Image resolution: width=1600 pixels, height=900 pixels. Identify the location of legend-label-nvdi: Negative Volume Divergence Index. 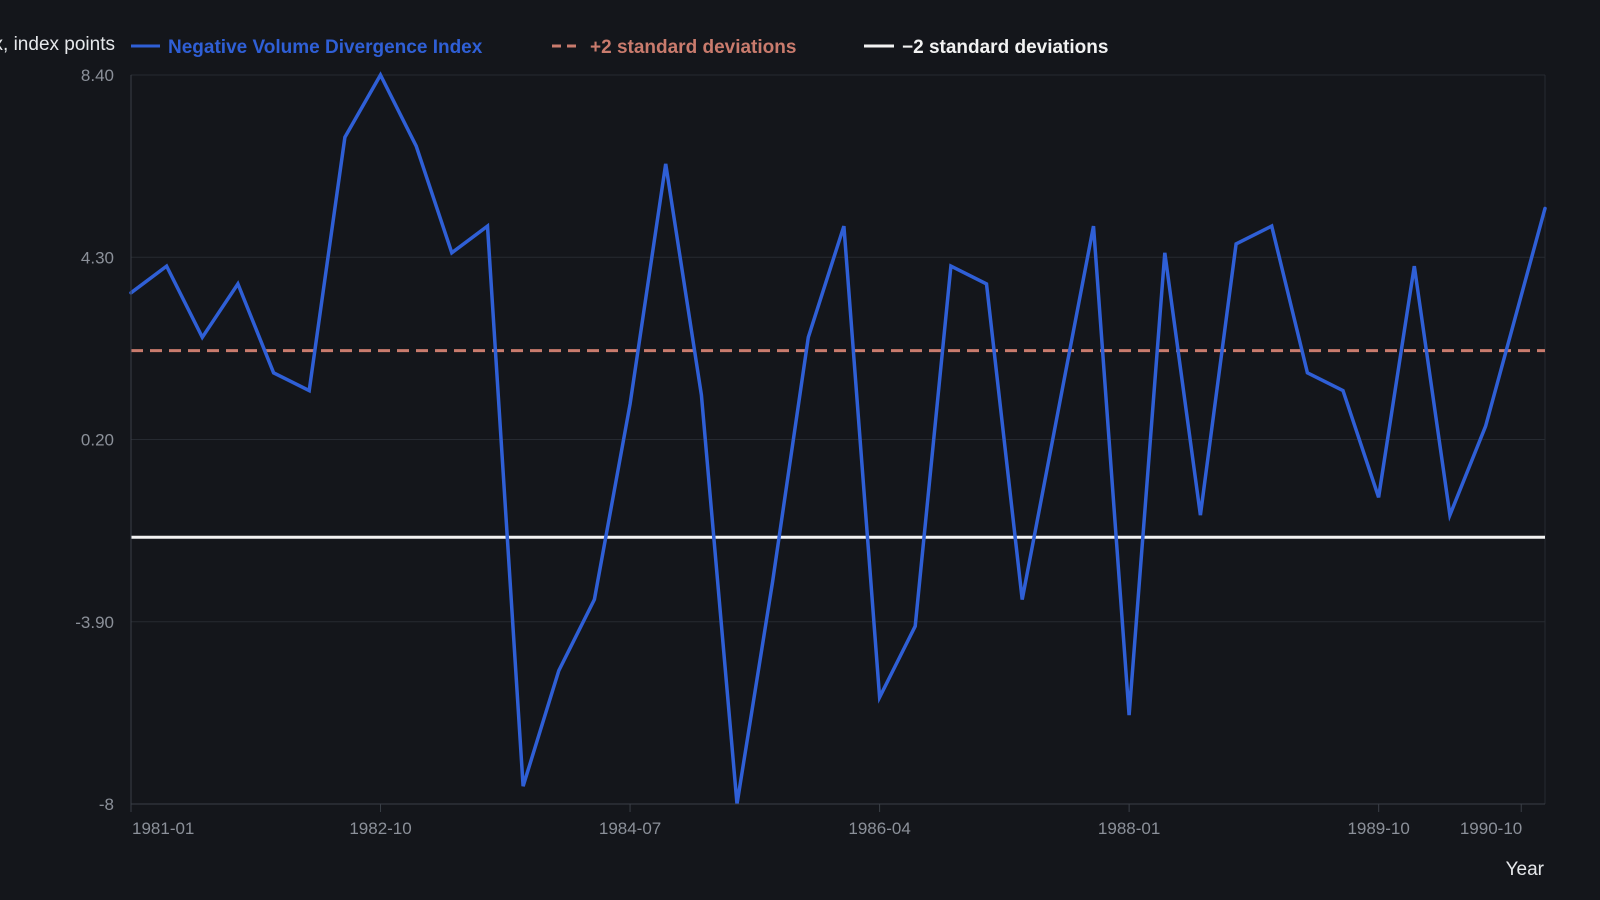
(325, 47).